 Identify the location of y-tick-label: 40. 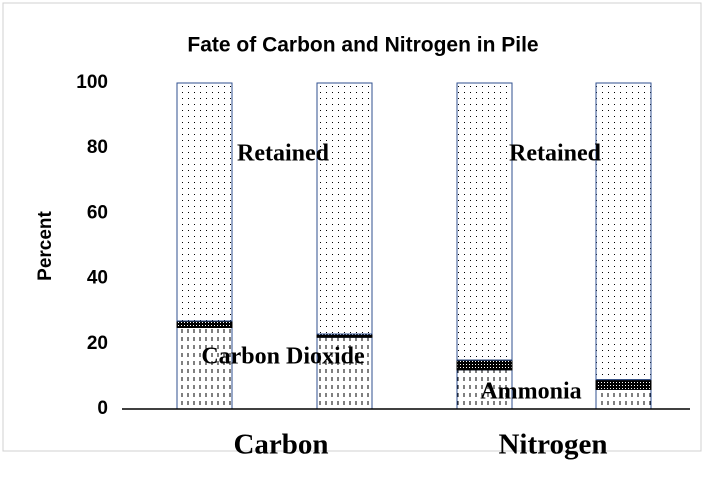
(97, 278).